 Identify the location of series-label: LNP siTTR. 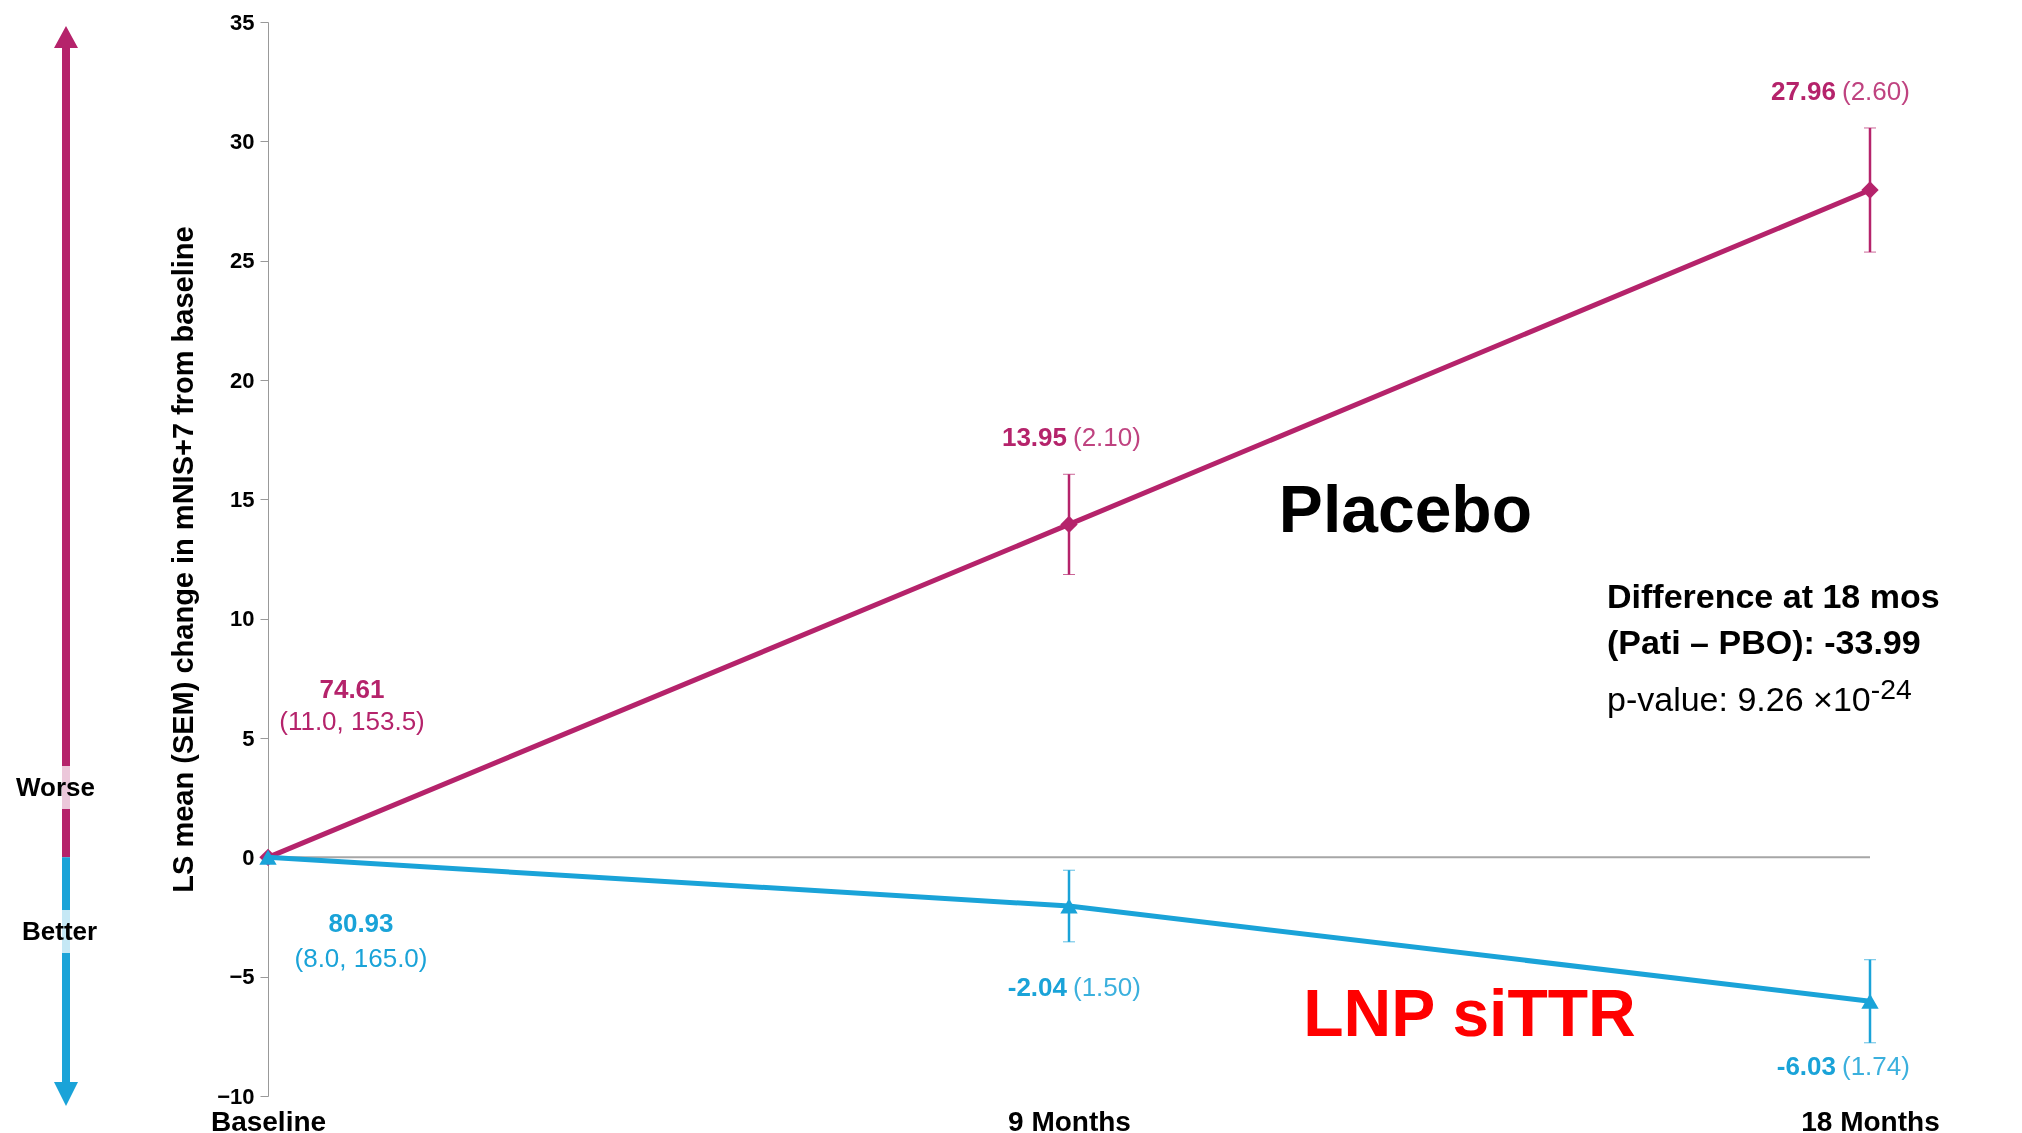
(1469, 1013).